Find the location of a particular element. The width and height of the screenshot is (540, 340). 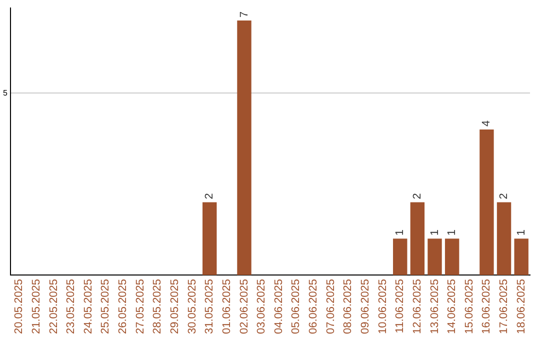

x-tick-label: 22.05.2025 is located at coordinates (54, 306).